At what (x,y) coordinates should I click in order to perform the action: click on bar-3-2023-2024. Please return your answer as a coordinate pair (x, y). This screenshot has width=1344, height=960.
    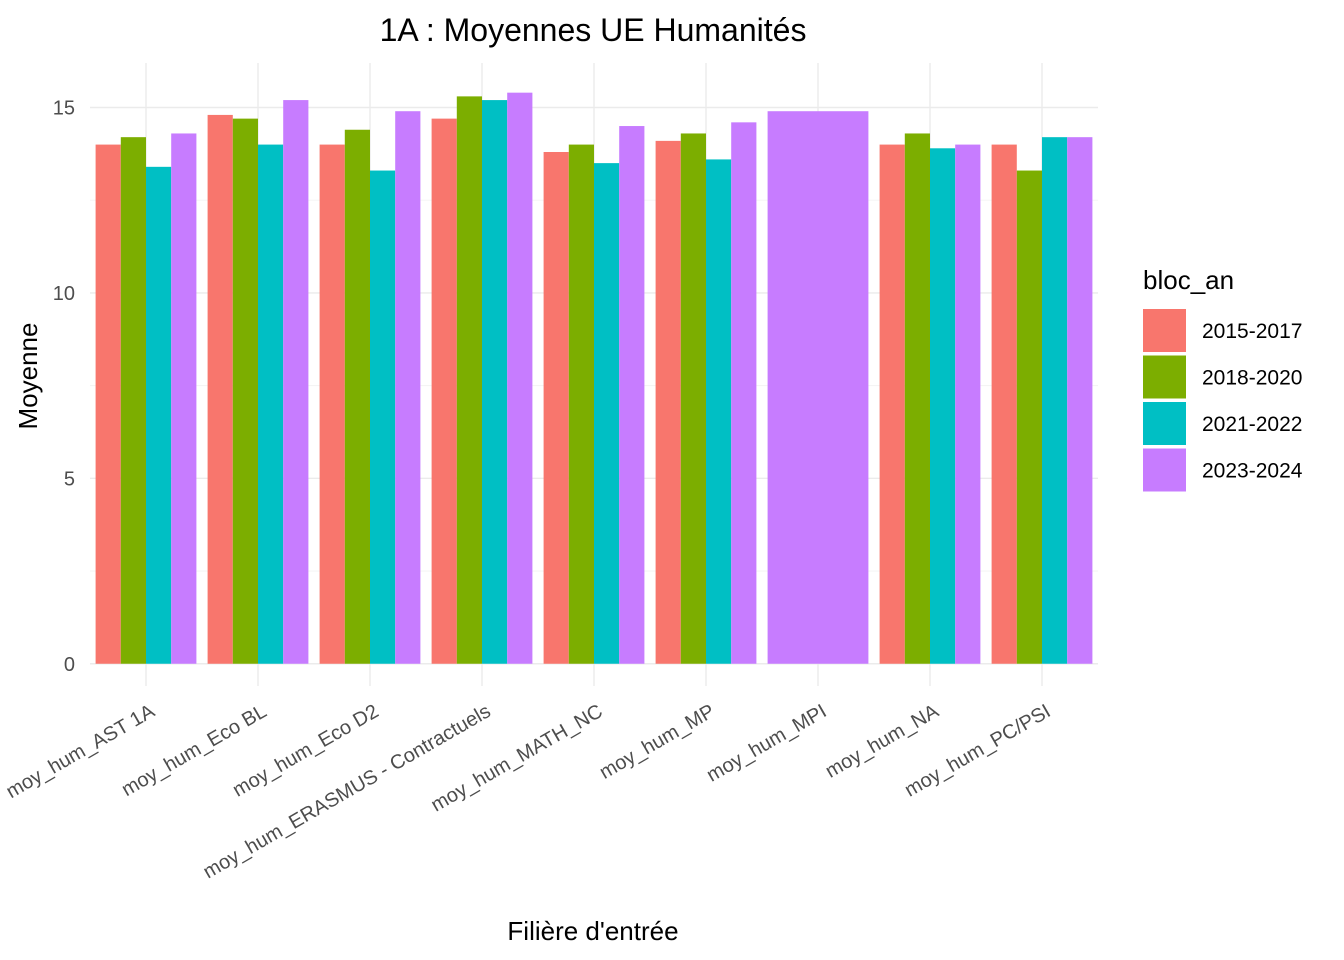
    Looking at the image, I should click on (408, 387).